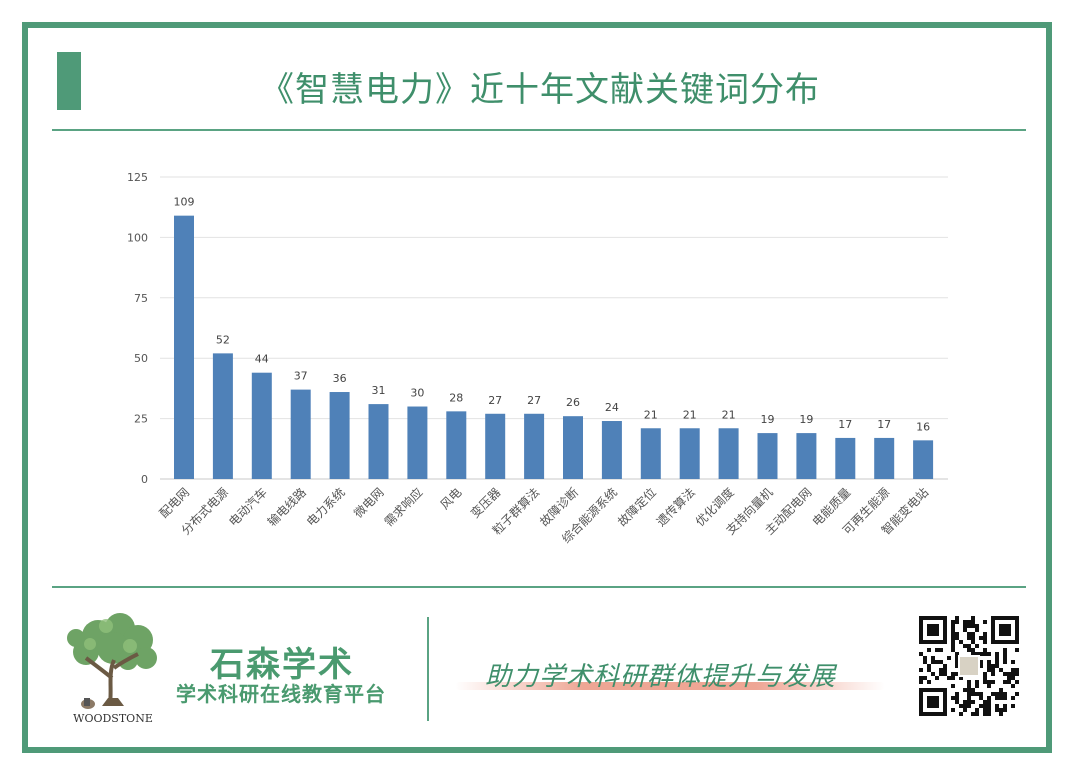 Image resolution: width=1080 pixels, height=779 pixels. Describe the element at coordinates (539, 130) in the screenshot. I see `title-divider` at that location.